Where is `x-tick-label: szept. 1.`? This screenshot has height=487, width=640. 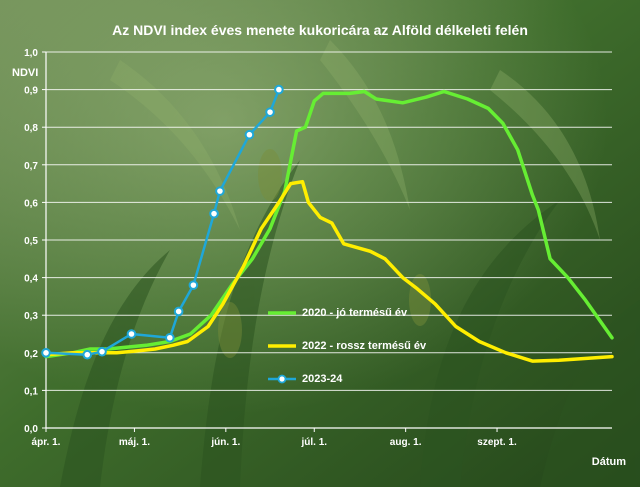
x-tick-label: szept. 1. is located at coordinates (497, 442).